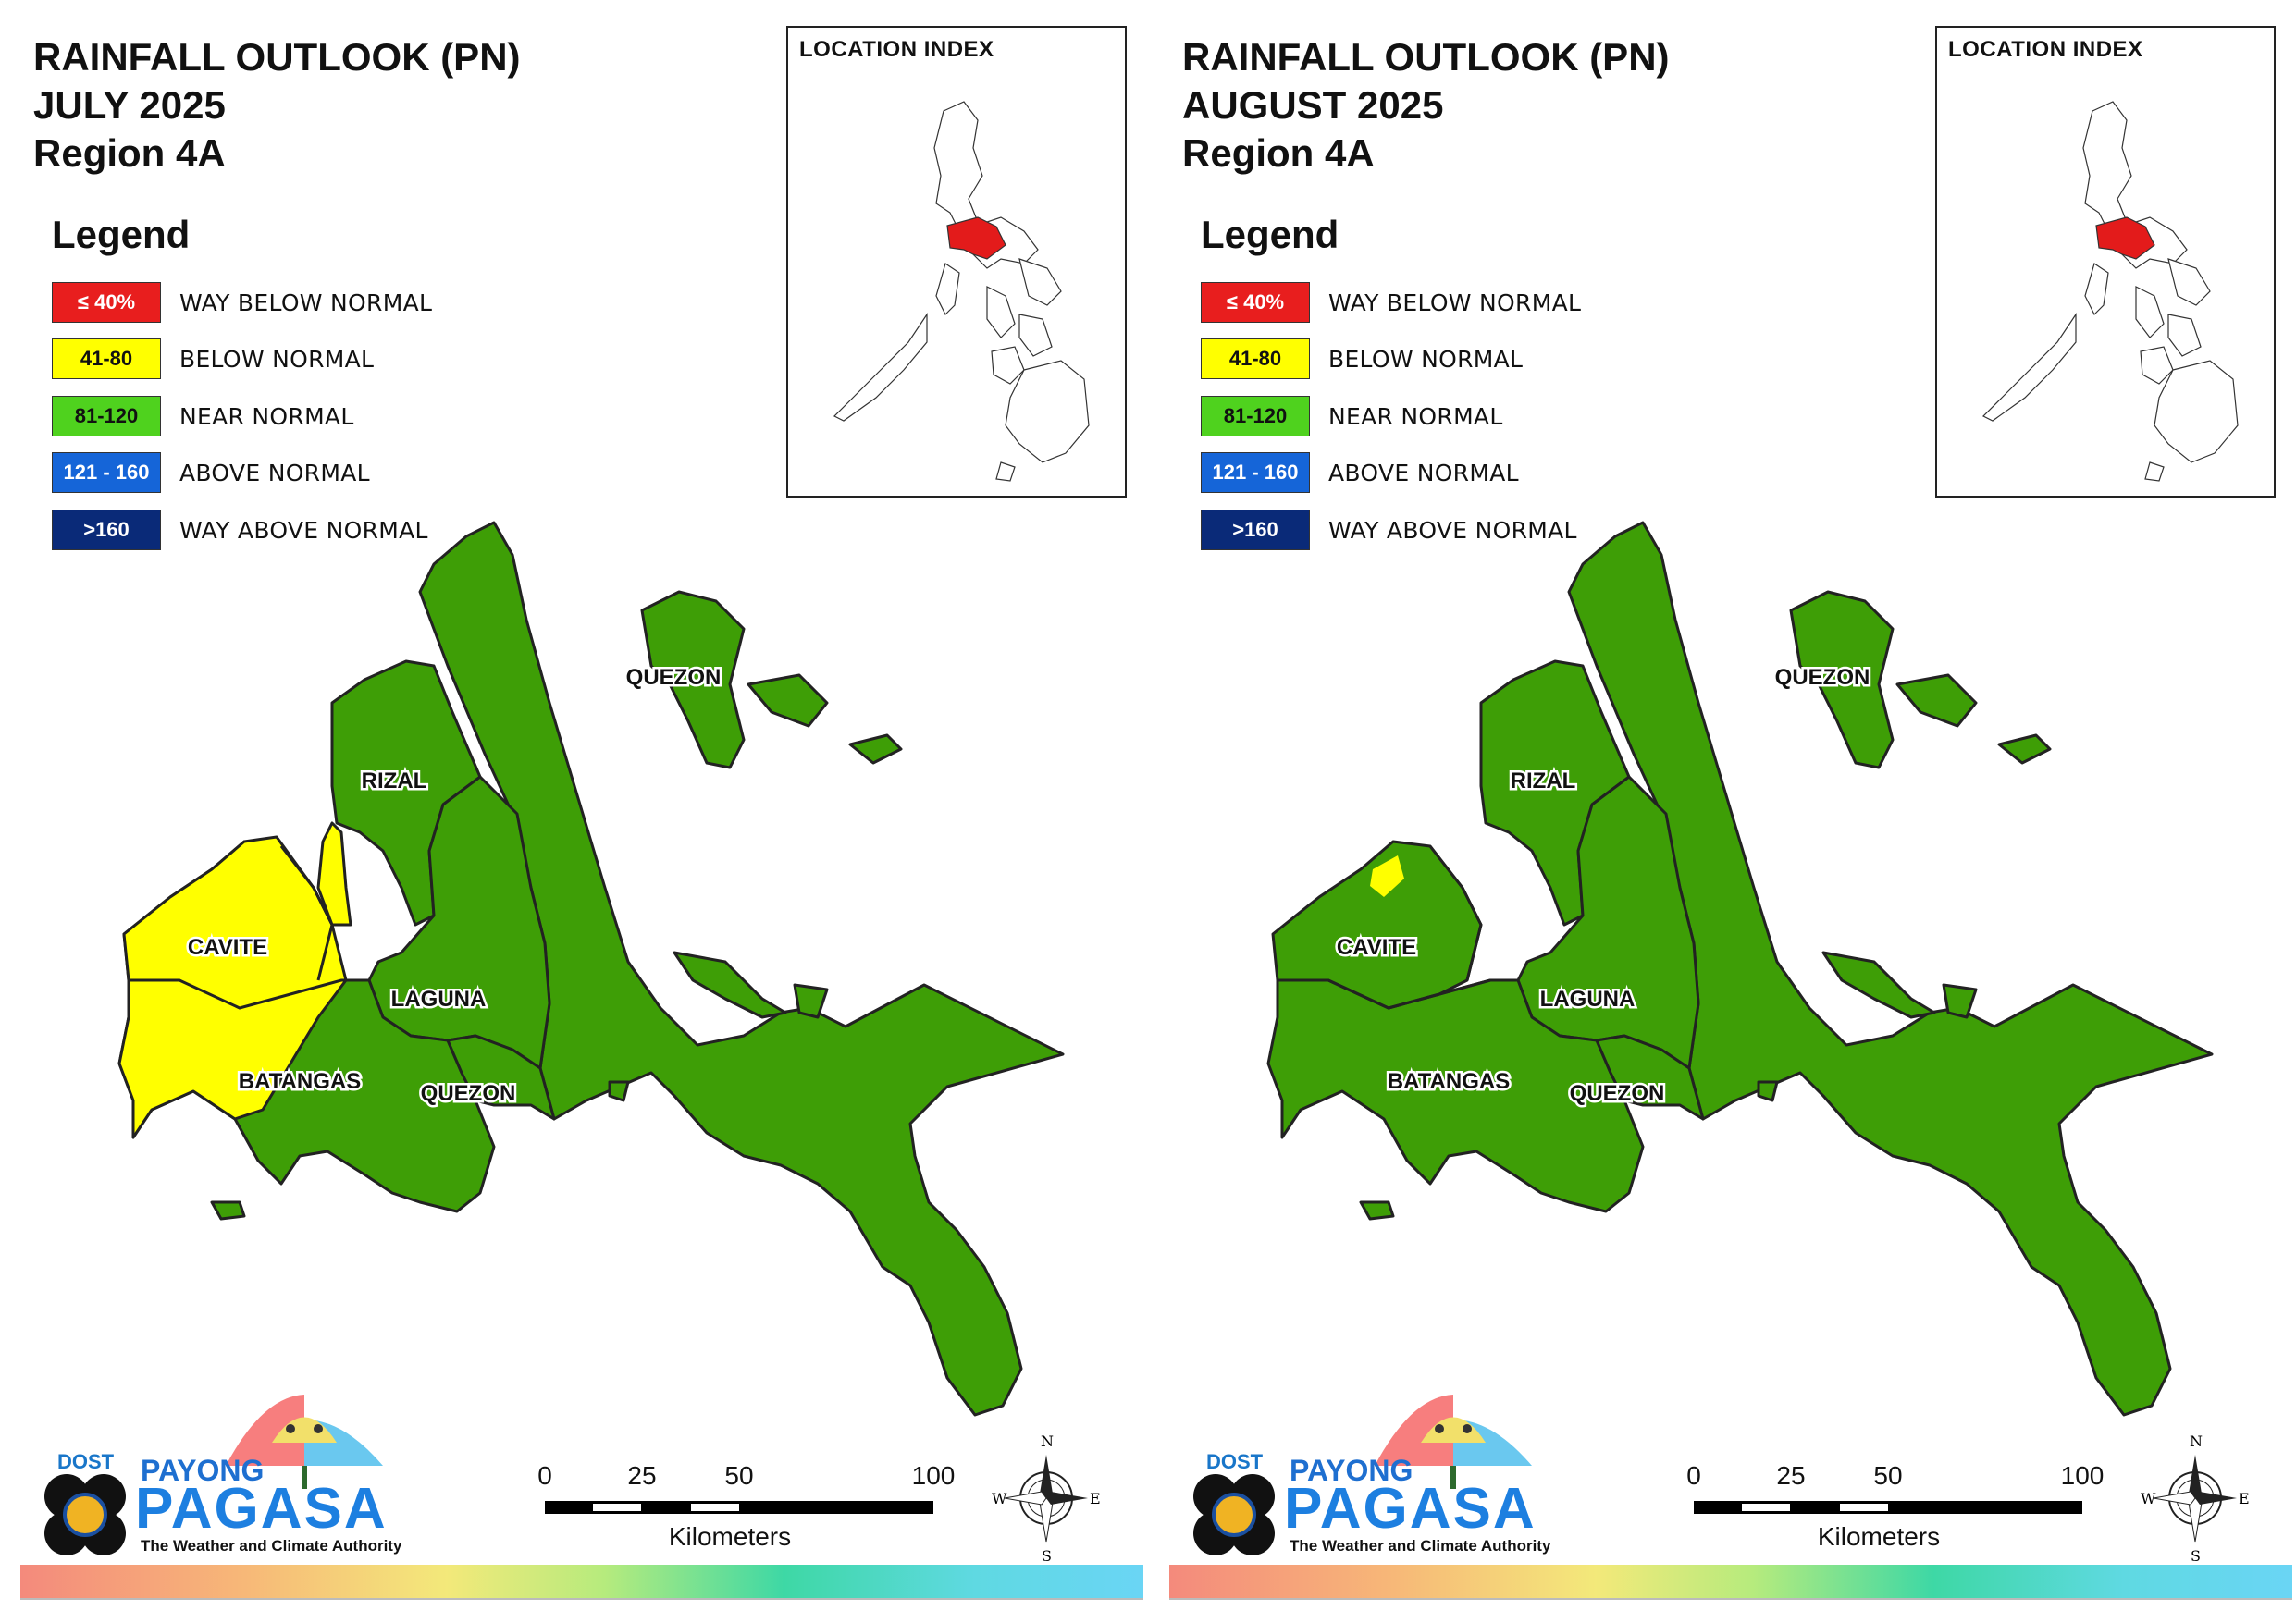 The width and height of the screenshot is (2296, 1623). What do you see at coordinates (304, 1442) in the screenshot?
I see `umbrella-icon` at bounding box center [304, 1442].